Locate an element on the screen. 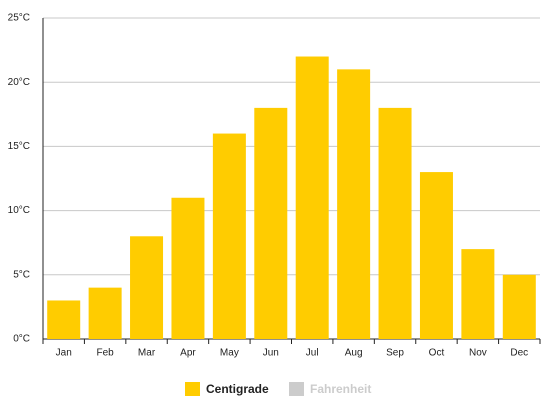 This screenshot has width=552, height=403. x-tick-label: Aug is located at coordinates (354, 353).